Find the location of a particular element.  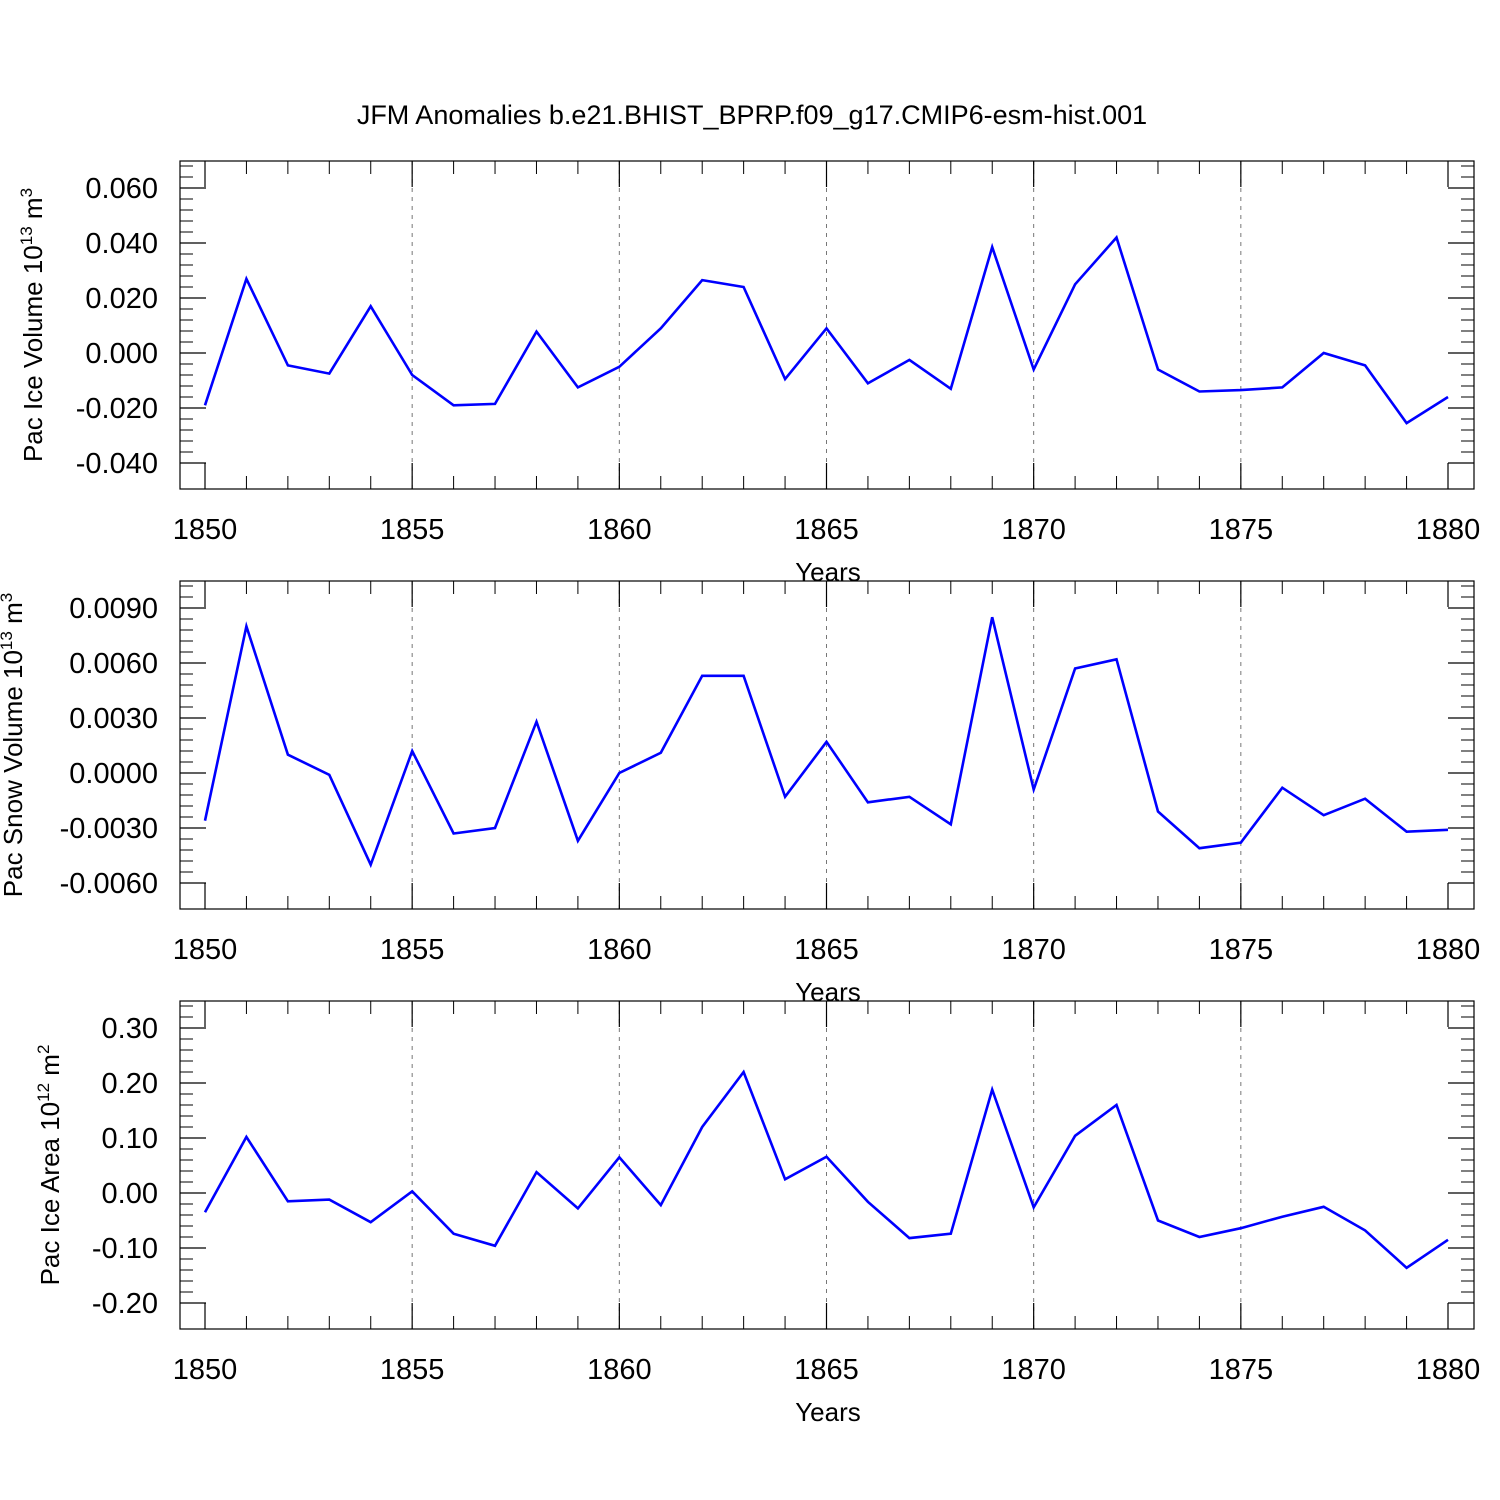

y-tick-label: -0.20 is located at coordinates (125, 1304).